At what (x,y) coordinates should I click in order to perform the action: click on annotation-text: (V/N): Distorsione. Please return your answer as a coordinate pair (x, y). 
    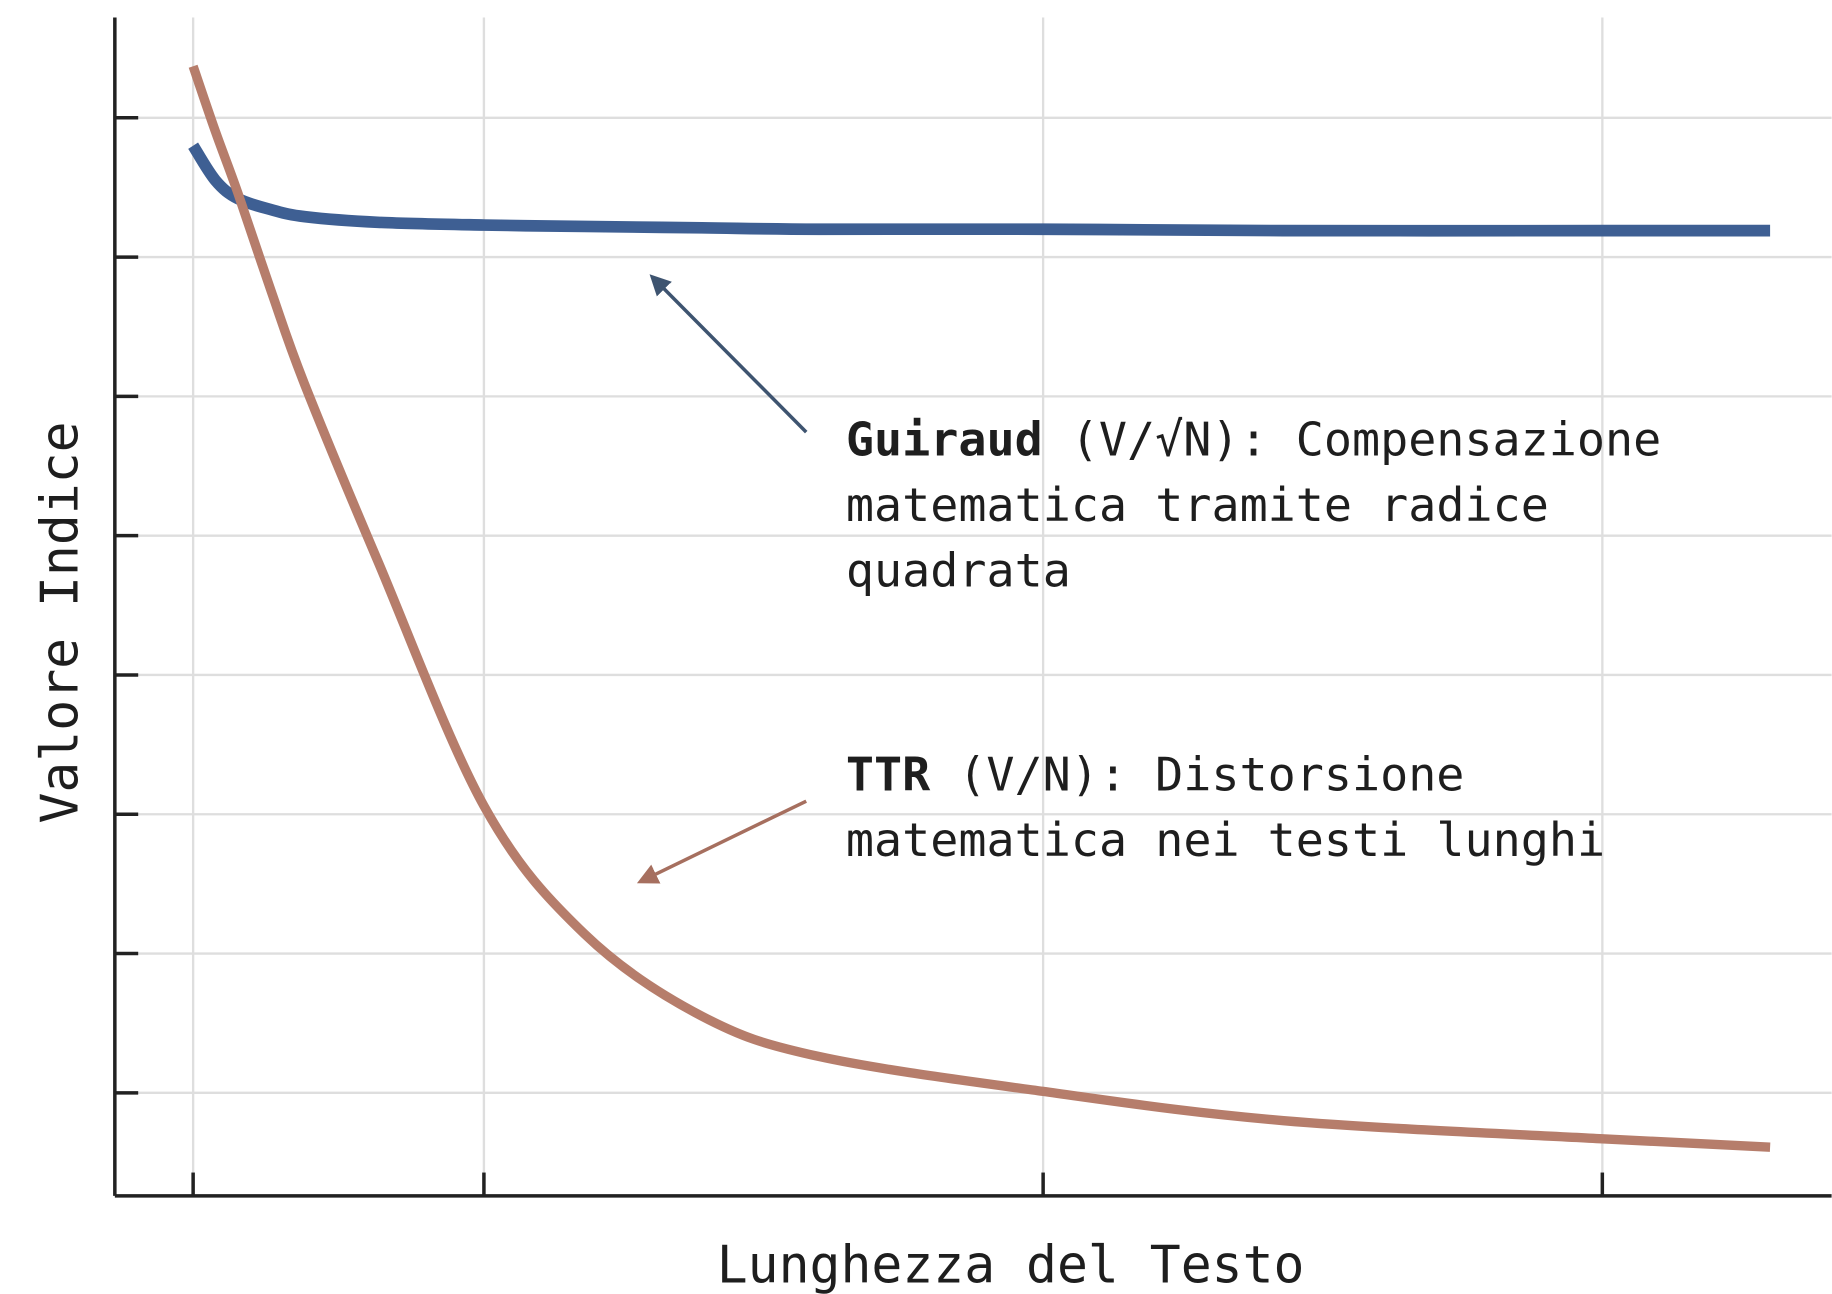
    Looking at the image, I should click on (1211, 776).